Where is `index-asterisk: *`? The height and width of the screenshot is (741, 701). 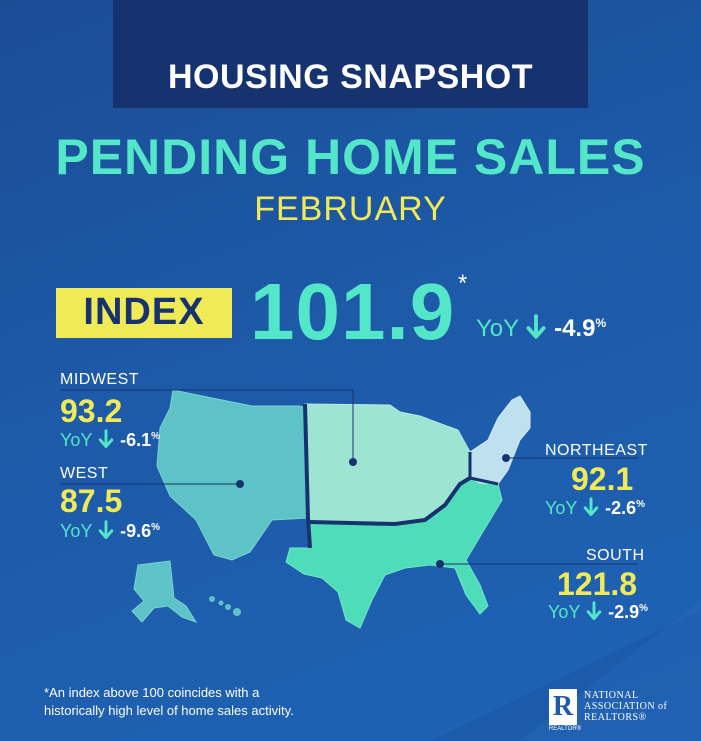 index-asterisk: * is located at coordinates (463, 283).